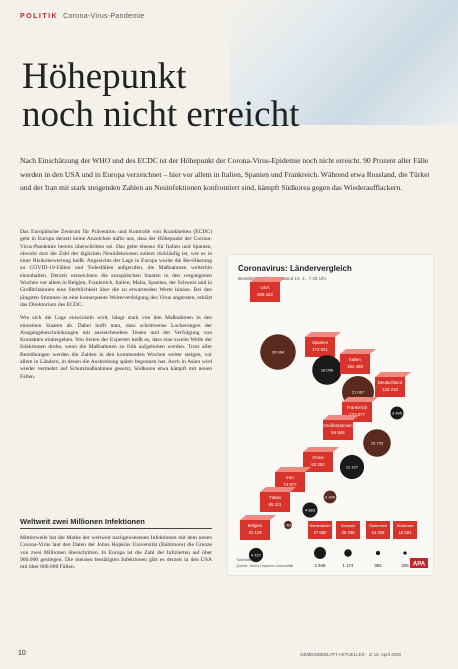 The height and width of the screenshot is (669, 458). Describe the element at coordinates (357, 414) in the screenshot. I see `country-cases: 137 877` at that location.